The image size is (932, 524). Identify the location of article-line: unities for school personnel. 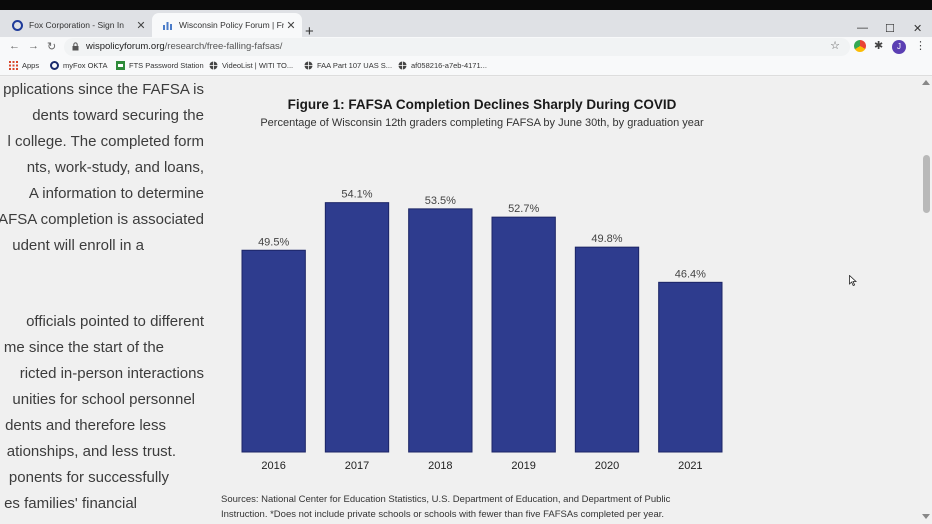
(103, 399).